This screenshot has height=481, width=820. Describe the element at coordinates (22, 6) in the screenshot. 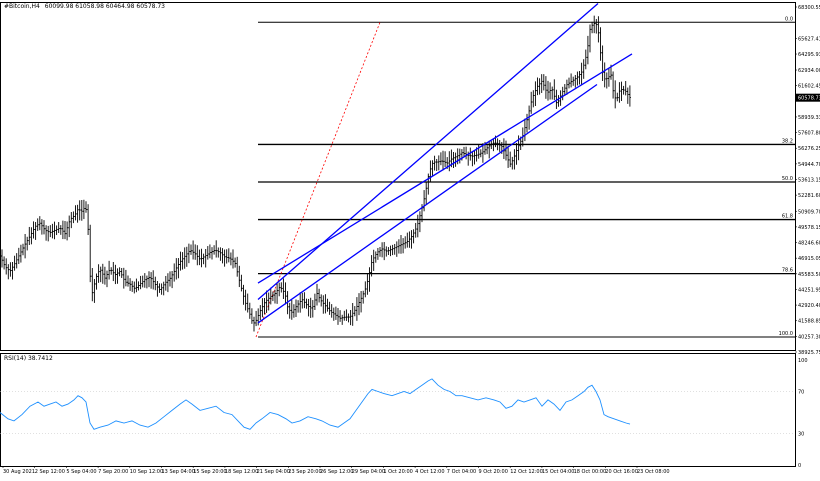

I see `symbol-label: #Bitcoin,H4` at that location.